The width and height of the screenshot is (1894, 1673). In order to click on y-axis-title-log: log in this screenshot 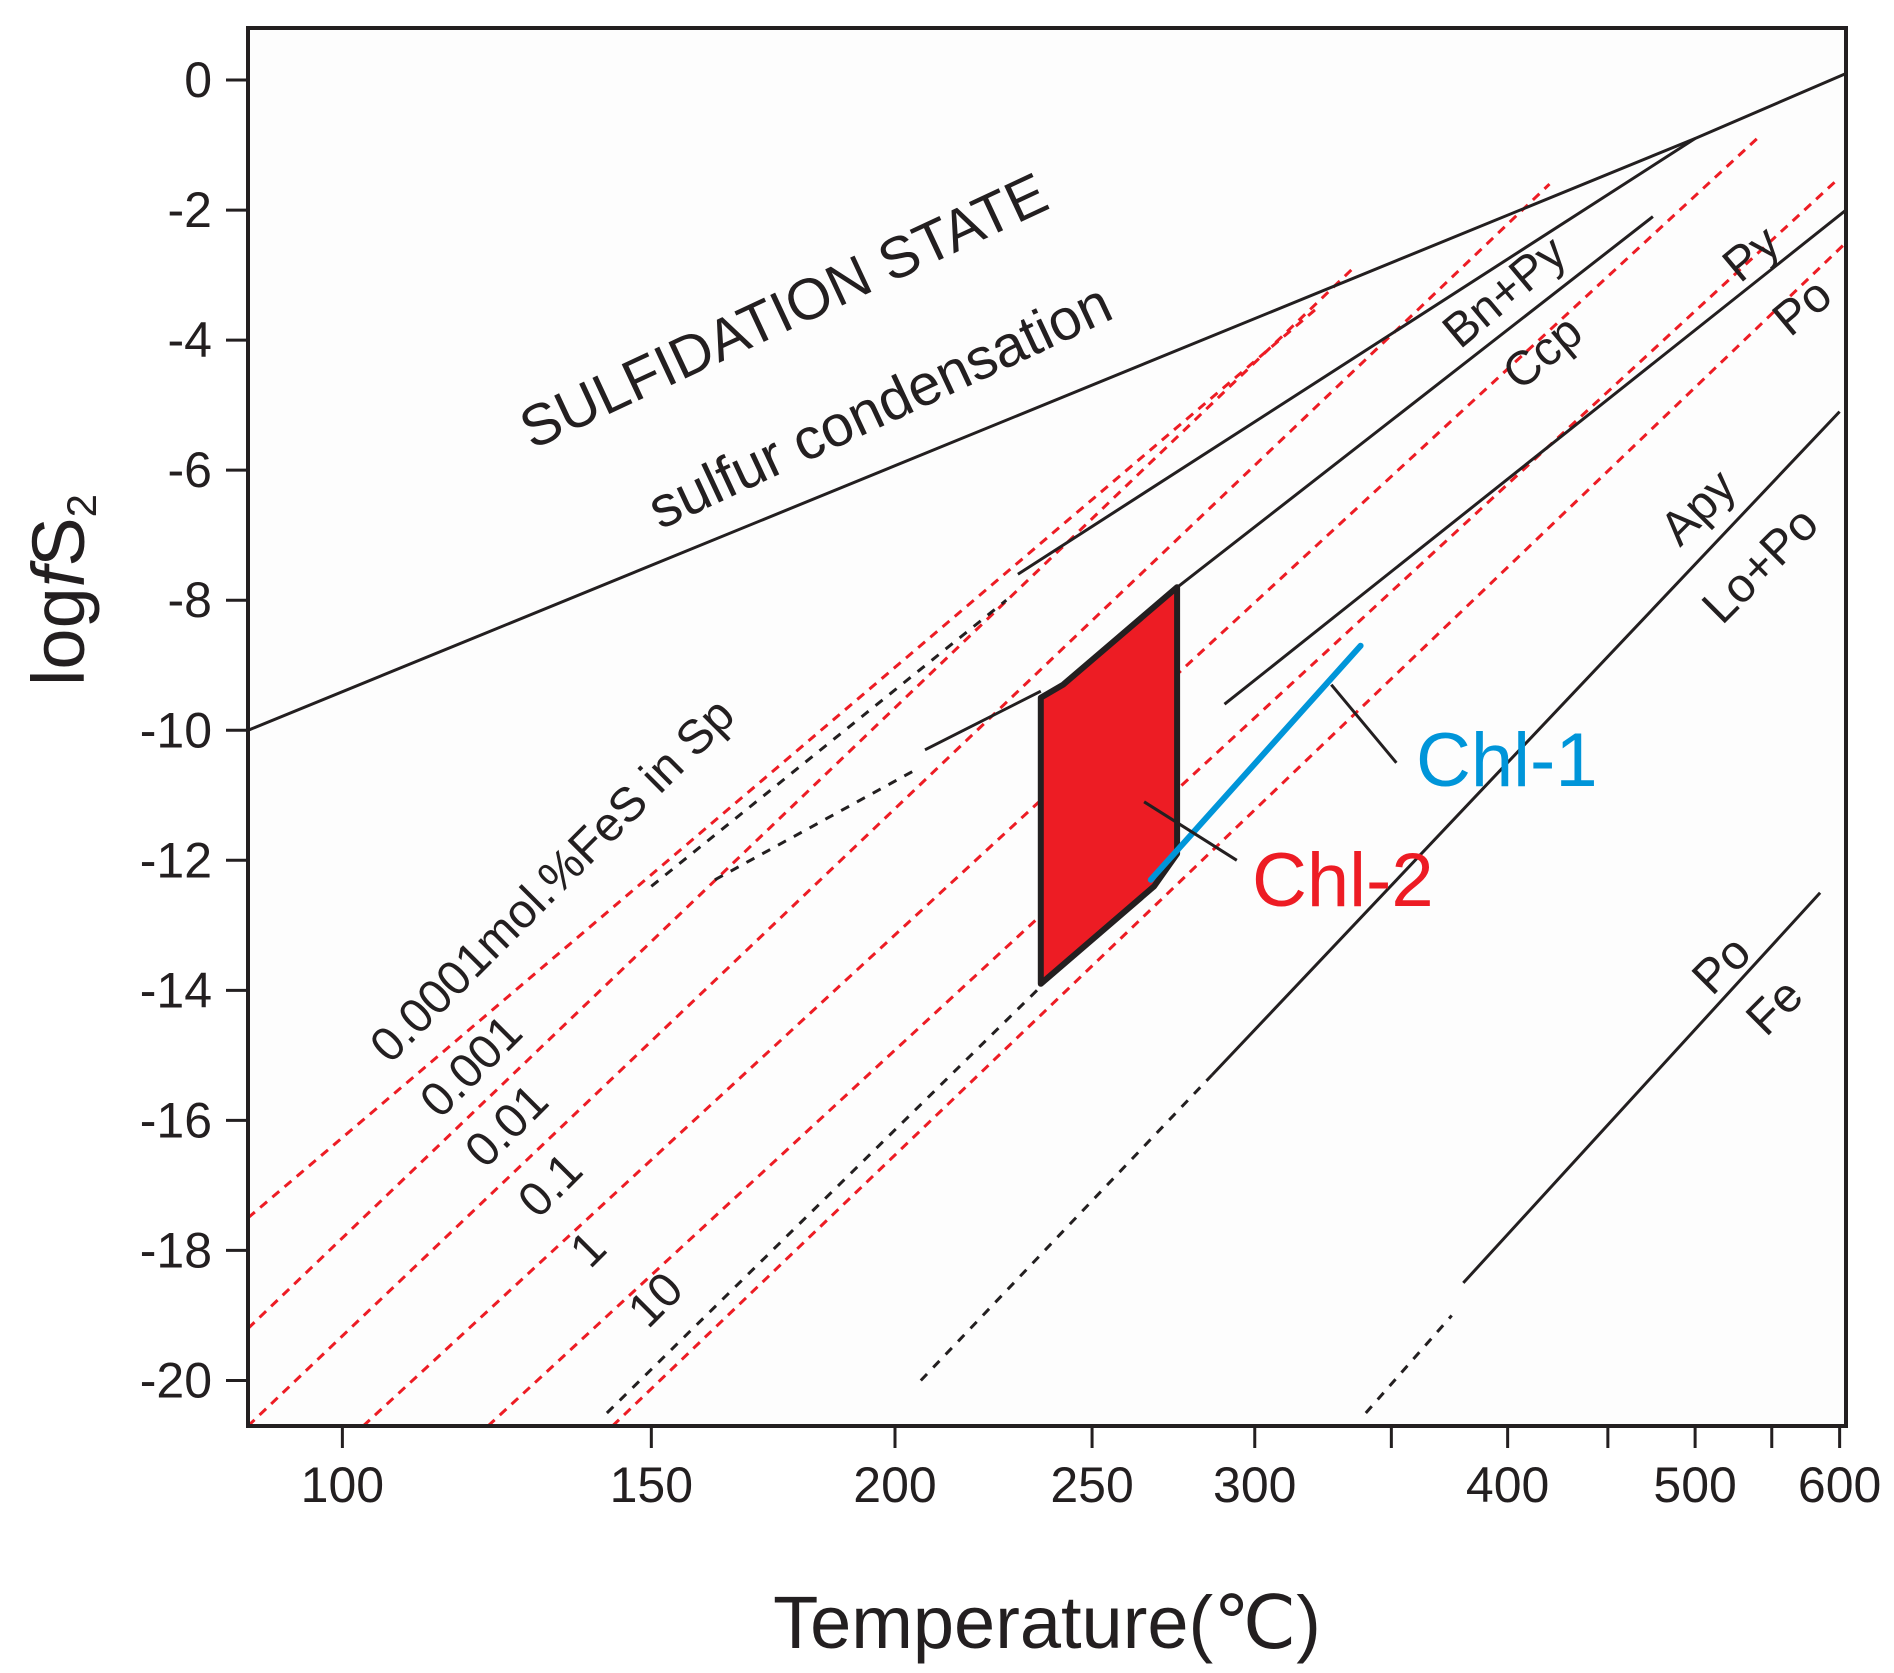, I will do `click(58, 636)`.